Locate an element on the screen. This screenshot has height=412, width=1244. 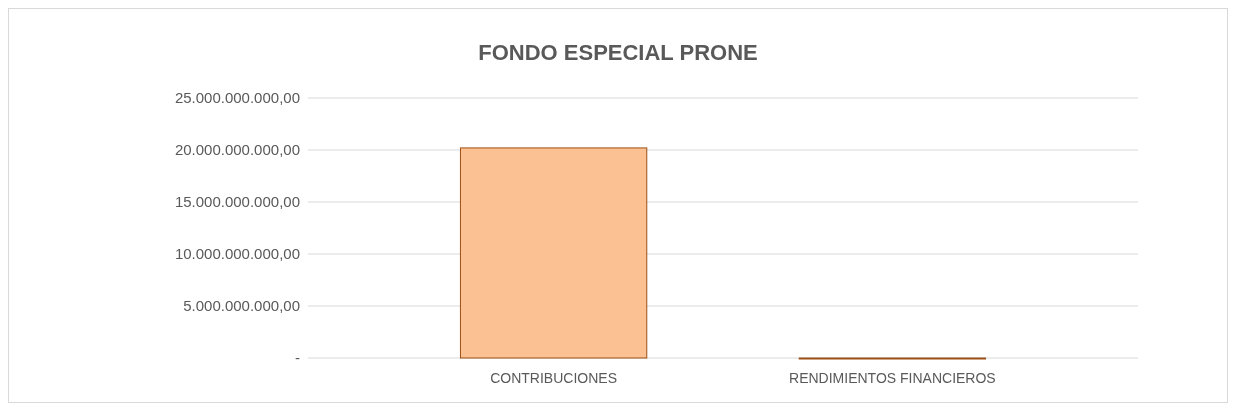
x-tick-label: CONTRIBUCIONES is located at coordinates (554, 378).